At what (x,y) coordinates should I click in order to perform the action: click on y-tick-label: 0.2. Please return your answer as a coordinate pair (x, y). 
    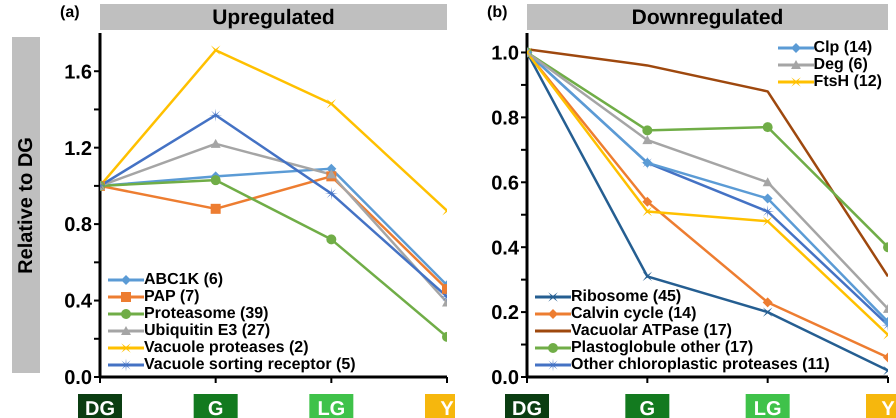
    Looking at the image, I should click on (505, 313).